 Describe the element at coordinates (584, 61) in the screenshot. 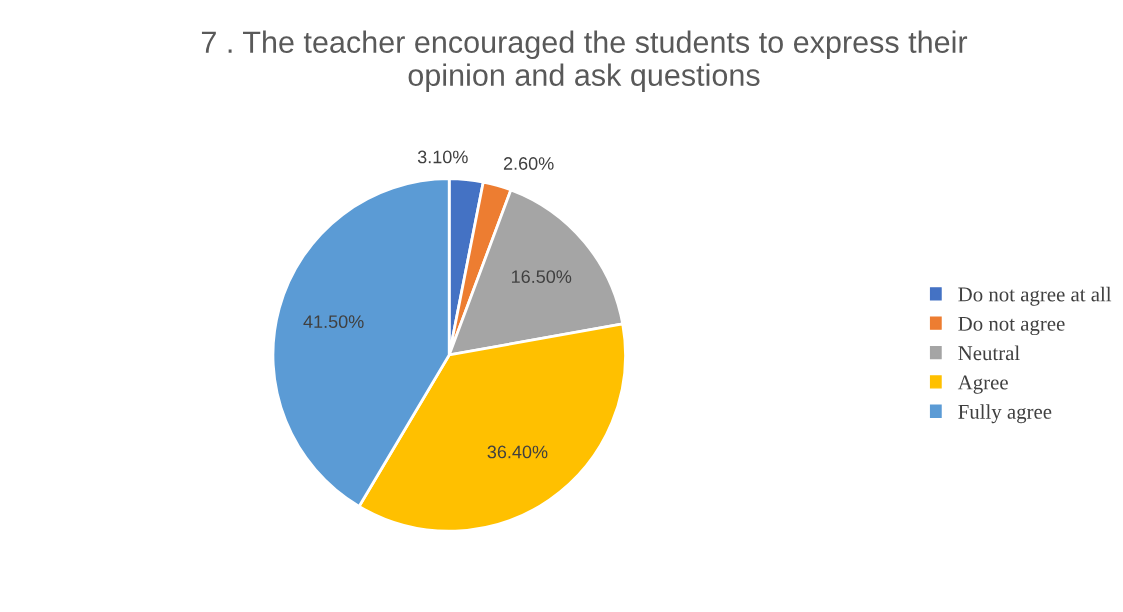

I see `chart-title: 7 . The teacher encouraged the students to express their opinion and ask questions` at that location.